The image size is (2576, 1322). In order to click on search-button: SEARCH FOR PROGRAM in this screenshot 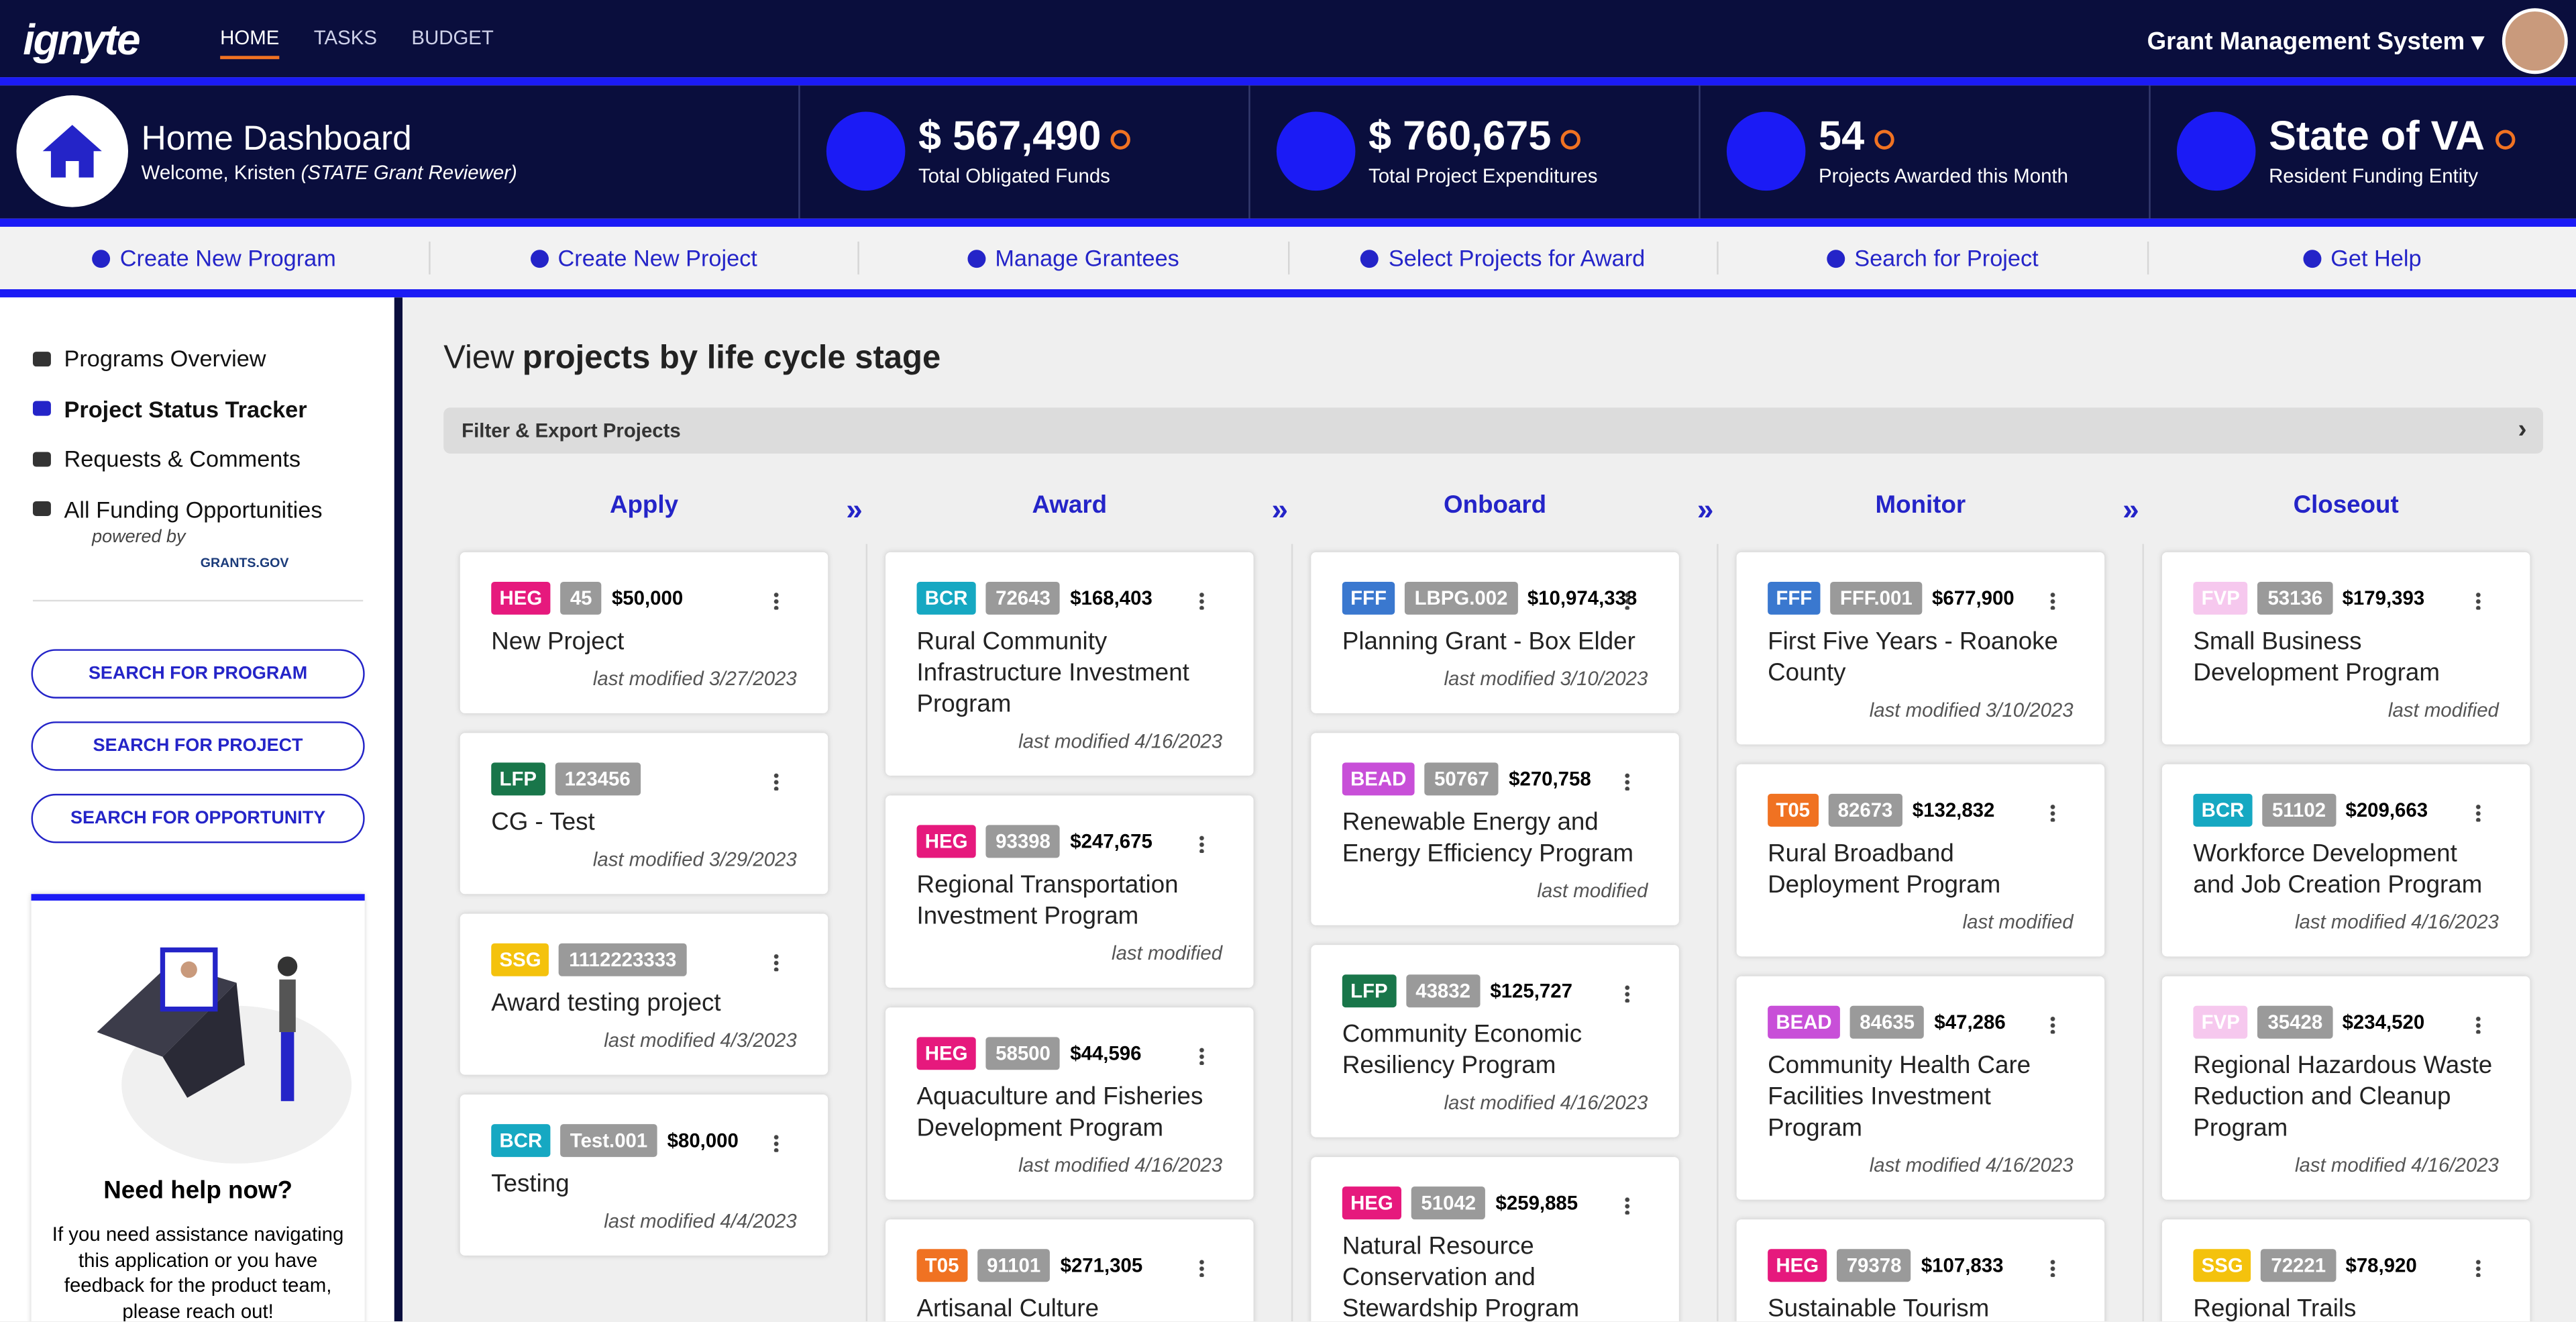, I will do `click(198, 674)`.